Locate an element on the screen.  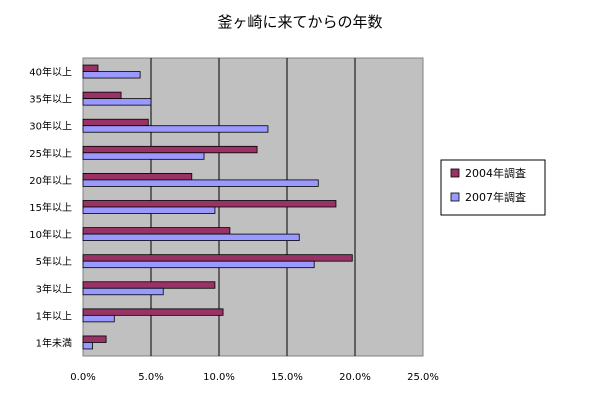
x-tick-label: 25.0% is located at coordinates (423, 377).